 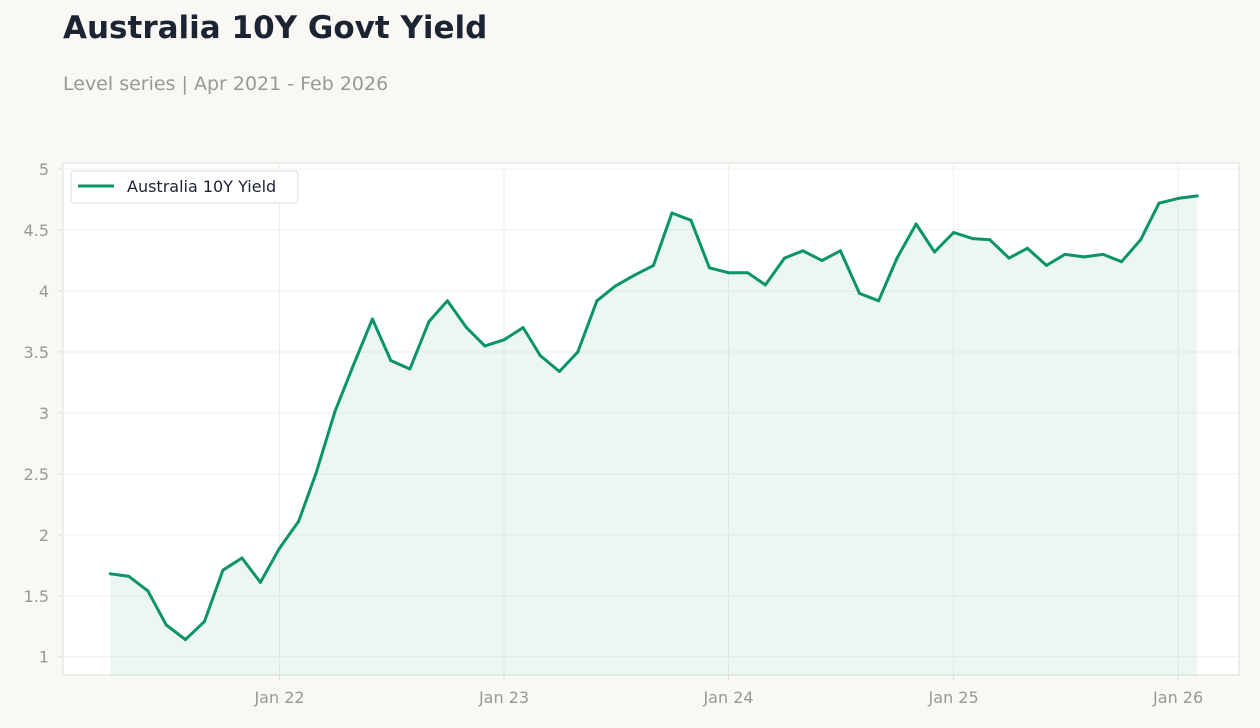 What do you see at coordinates (44, 535) in the screenshot?
I see `y-tick-label: 2` at bounding box center [44, 535].